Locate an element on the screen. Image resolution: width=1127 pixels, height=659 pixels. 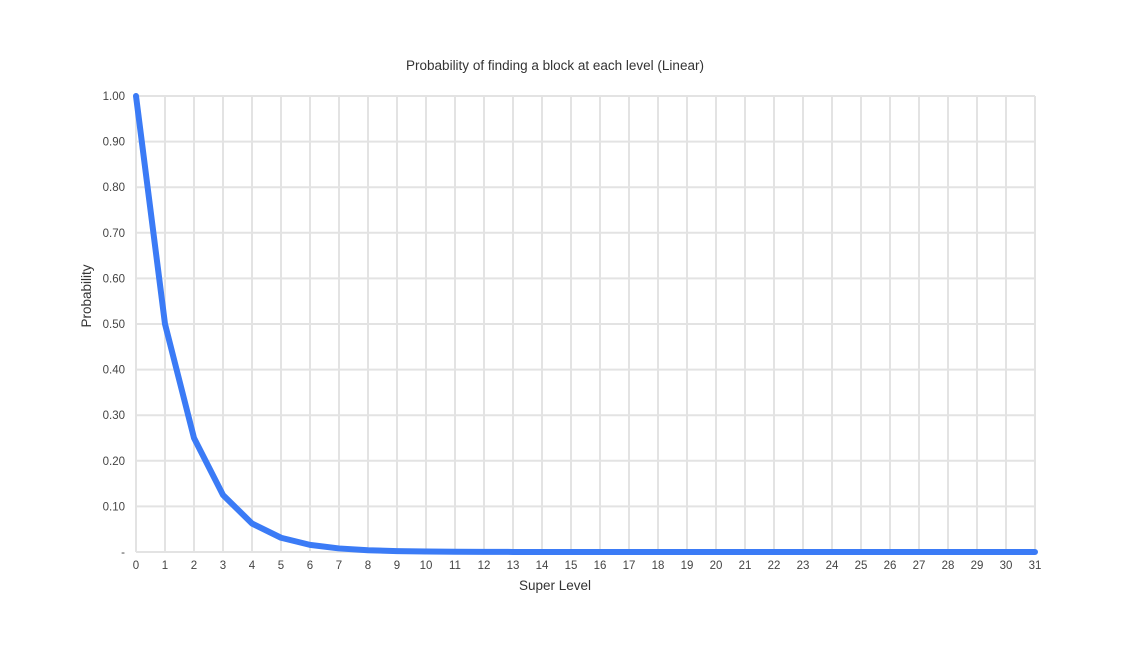
x-tick-label: 1 is located at coordinates (165, 566).